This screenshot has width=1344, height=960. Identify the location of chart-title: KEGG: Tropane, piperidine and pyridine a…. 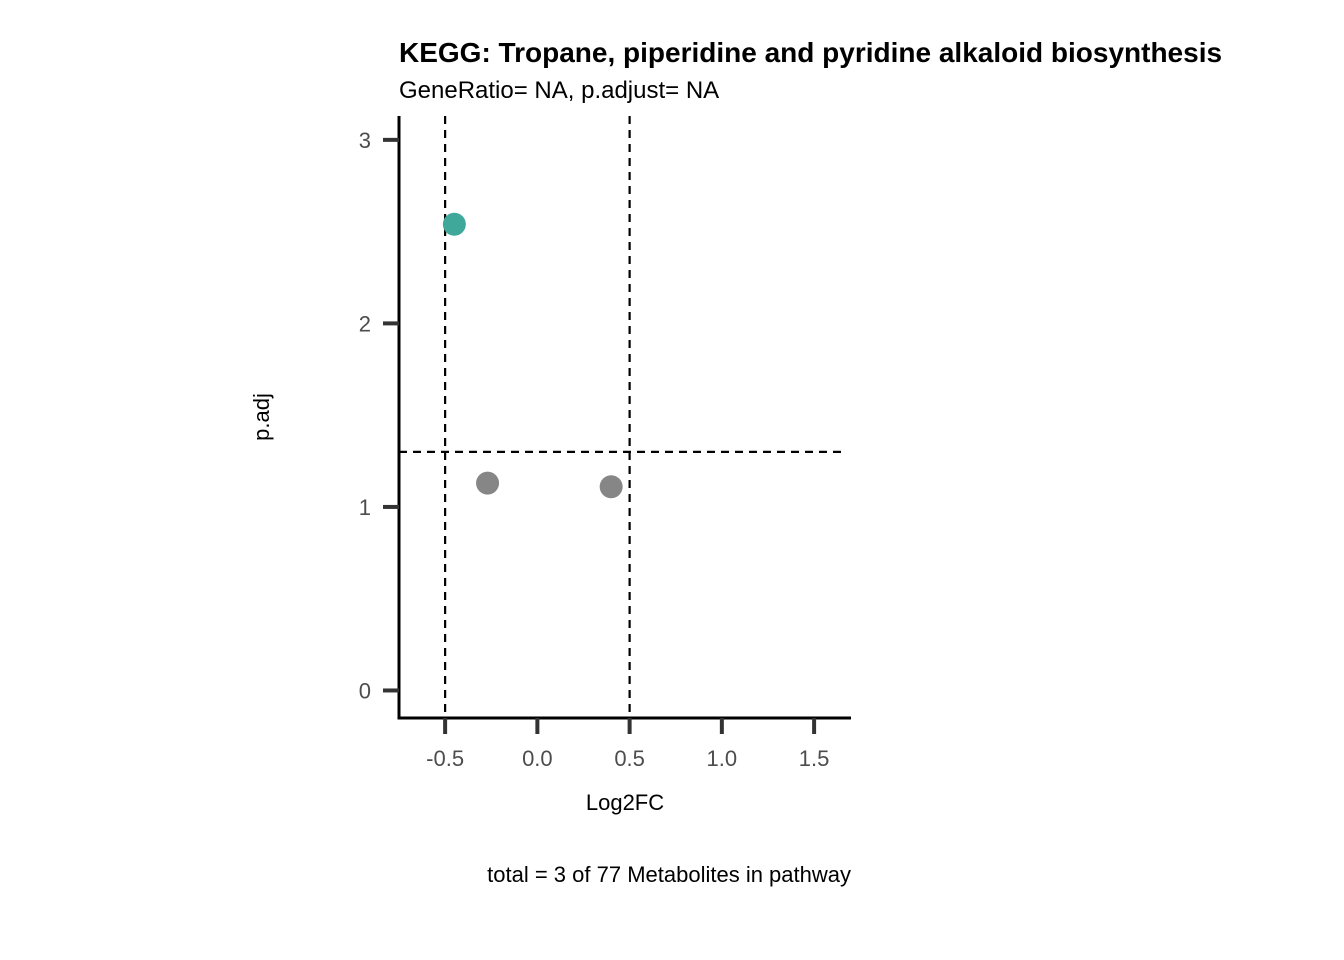
(810, 52).